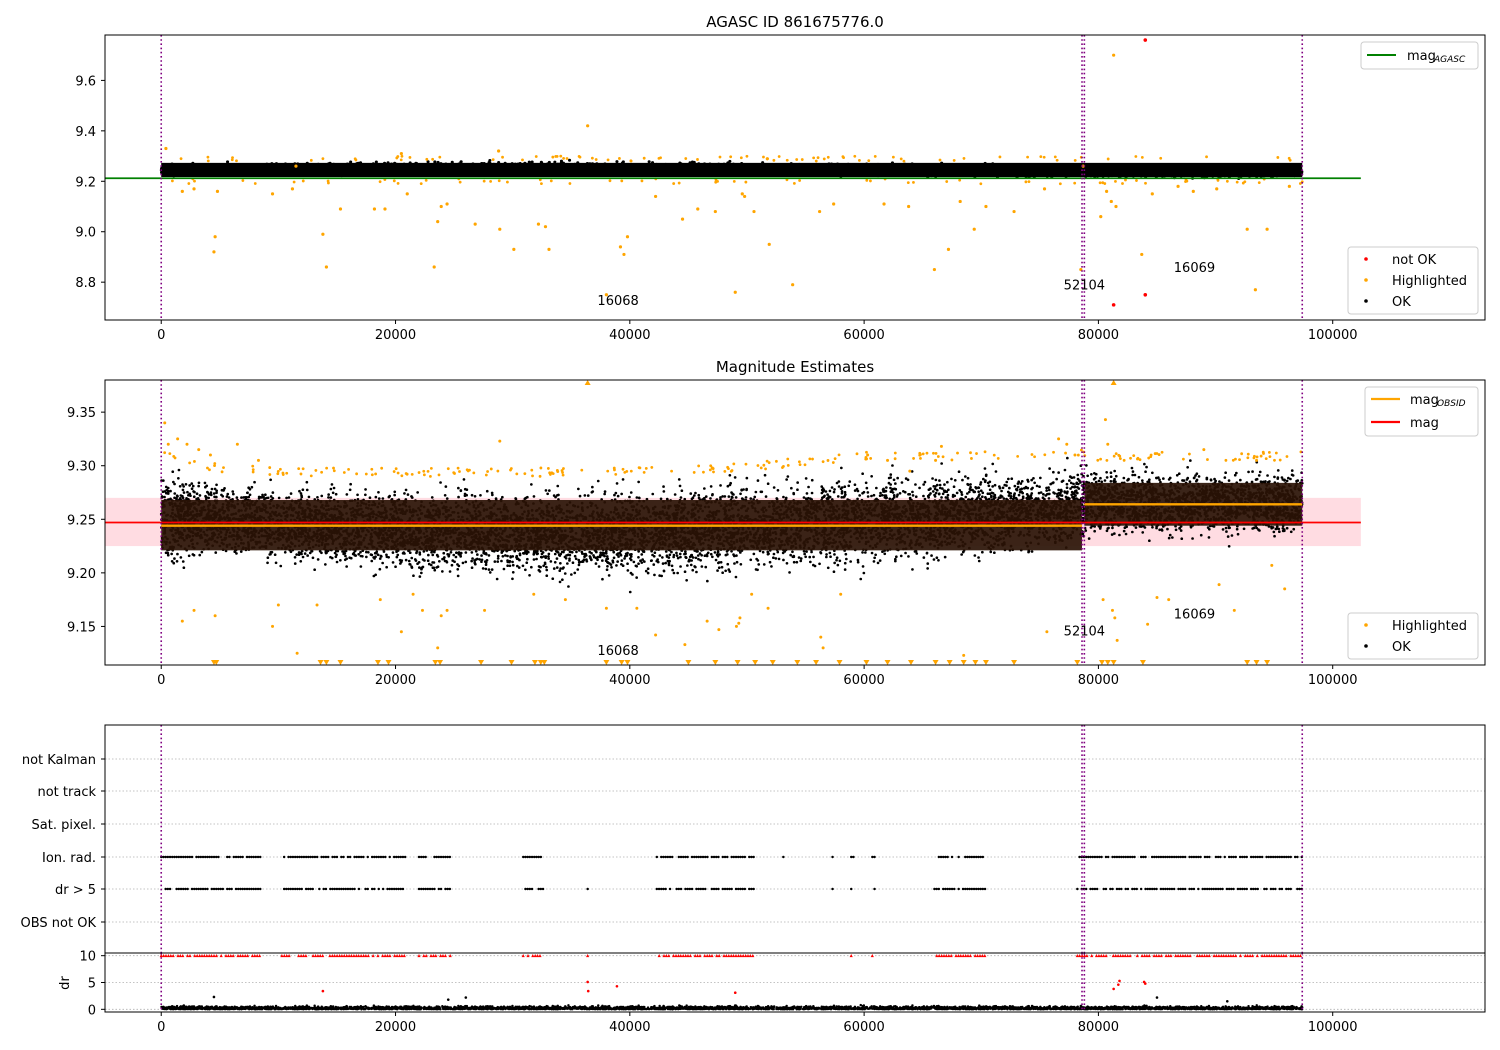  I want to click on p2-x-tick-label: 100000, so click(1333, 680).